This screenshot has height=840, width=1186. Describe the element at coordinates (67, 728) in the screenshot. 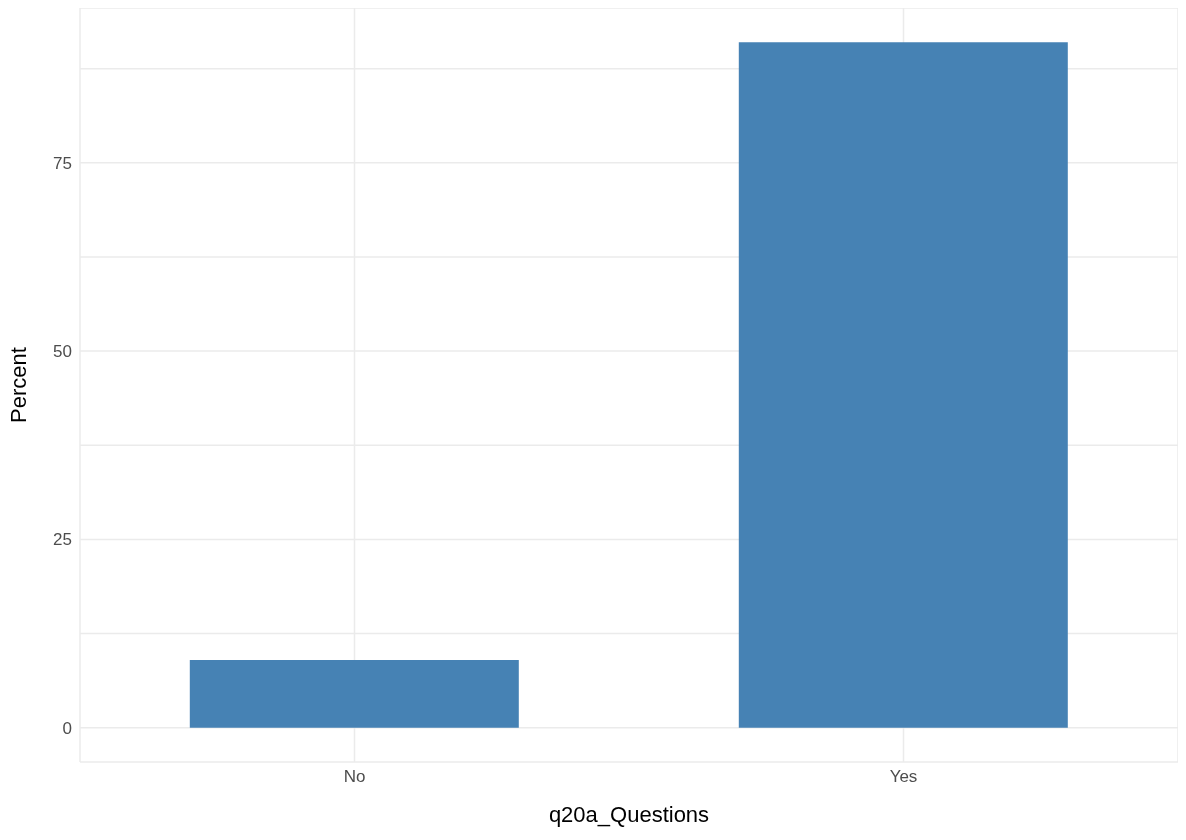

I see `y-tick-label: 0` at that location.